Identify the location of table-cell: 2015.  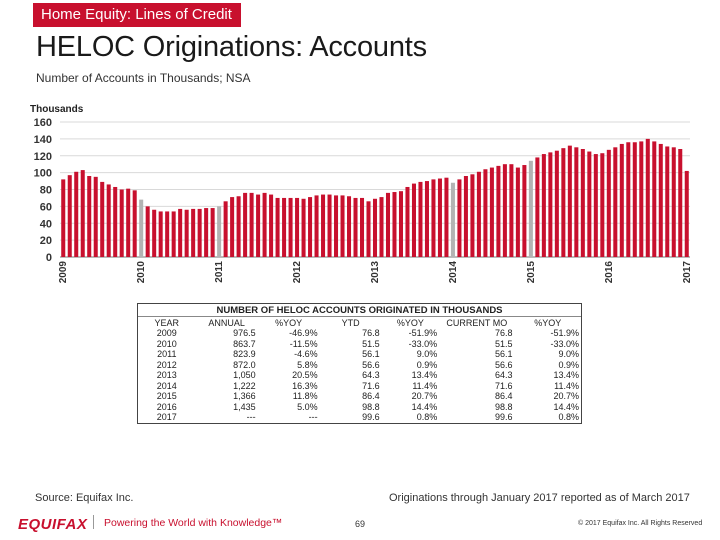
(166, 396).